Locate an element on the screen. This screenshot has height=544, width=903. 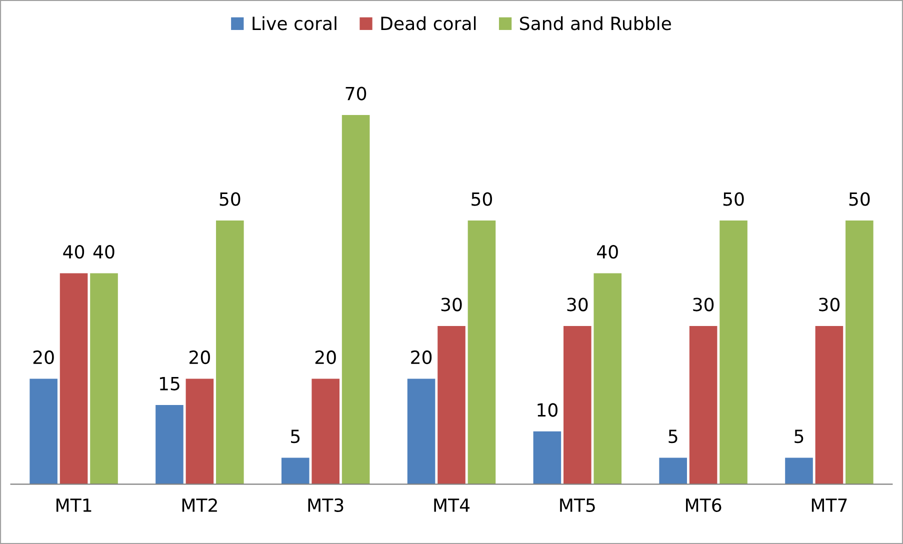
x-tick-label: MT4 is located at coordinates (452, 505).